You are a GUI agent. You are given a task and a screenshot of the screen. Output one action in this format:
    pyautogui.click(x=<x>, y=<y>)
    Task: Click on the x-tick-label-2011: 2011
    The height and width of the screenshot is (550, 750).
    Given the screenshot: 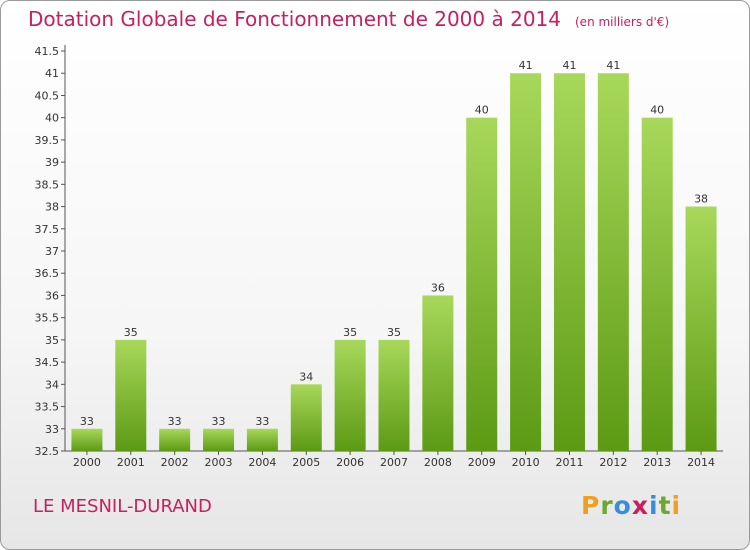 What is the action you would take?
    pyautogui.click(x=569, y=462)
    